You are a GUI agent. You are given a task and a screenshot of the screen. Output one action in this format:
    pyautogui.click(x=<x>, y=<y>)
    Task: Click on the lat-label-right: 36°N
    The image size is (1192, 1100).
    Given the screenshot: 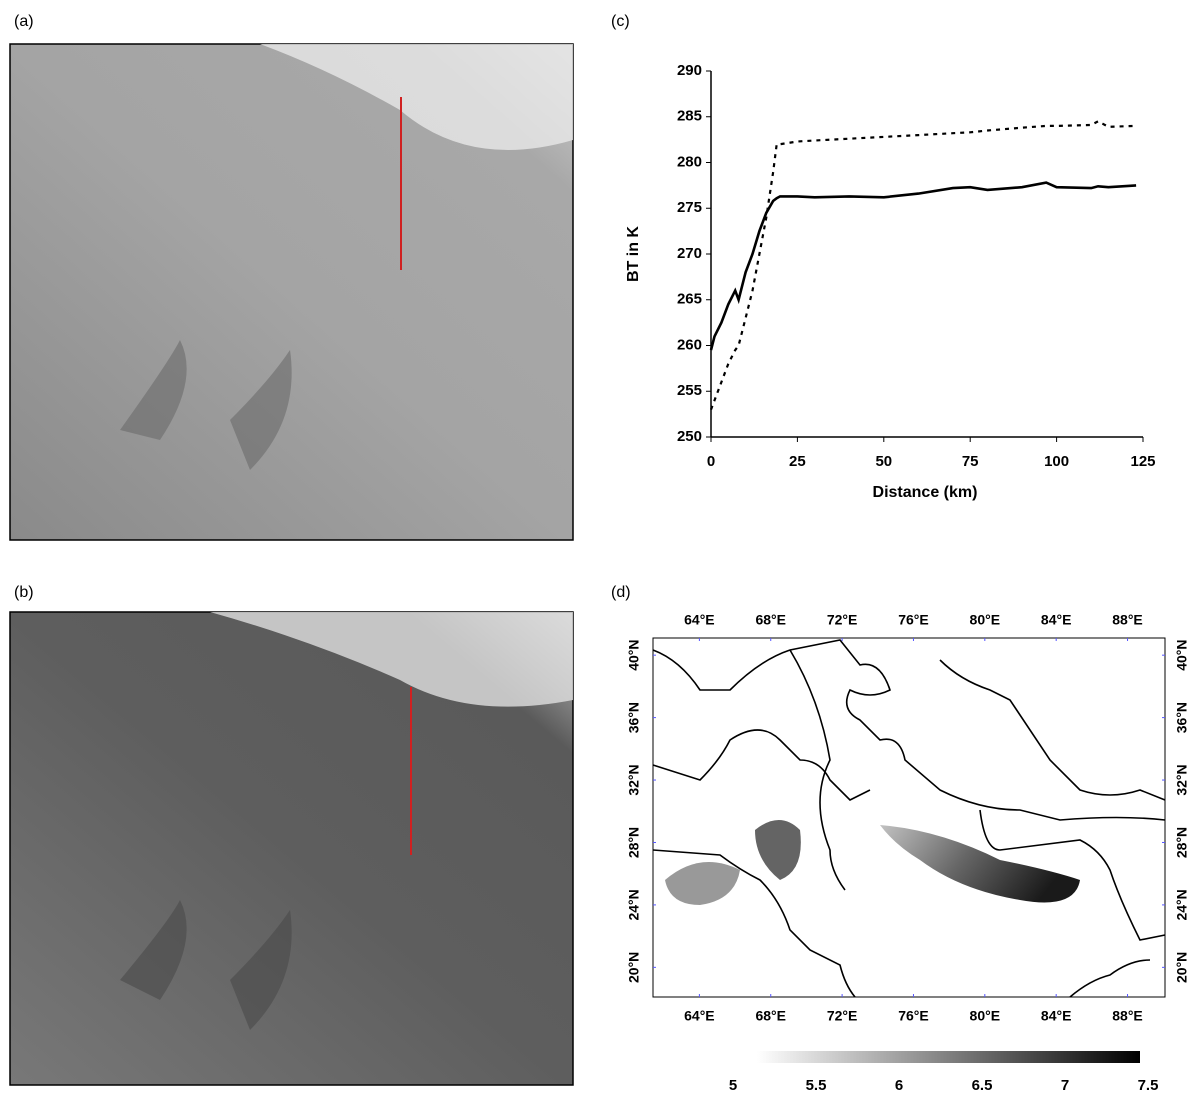 What is the action you would take?
    pyautogui.click(x=1182, y=717)
    